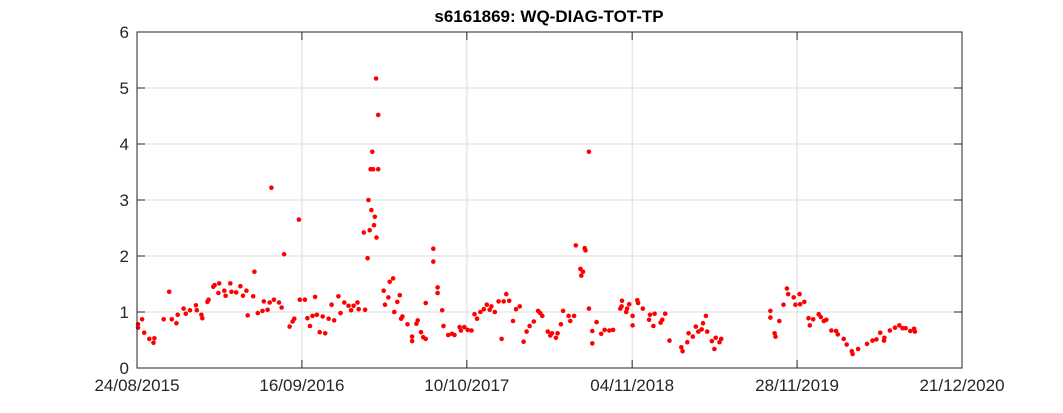  What do you see at coordinates (466, 385) in the screenshot?
I see `x-tick-label: 10/10/2017` at bounding box center [466, 385].